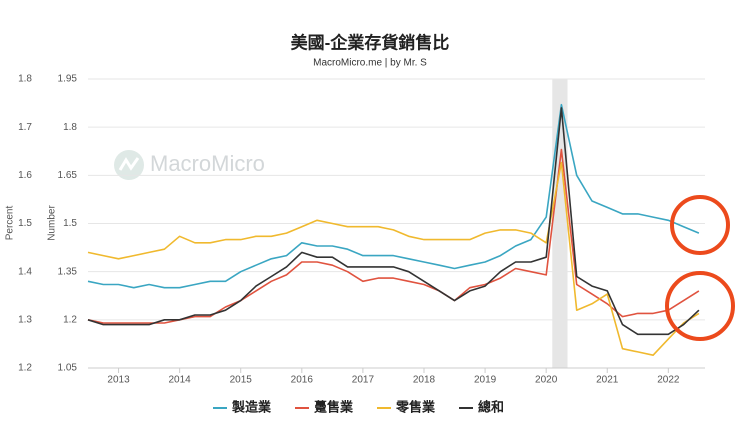  I want to click on x-tick-label: 2016, so click(302, 380).